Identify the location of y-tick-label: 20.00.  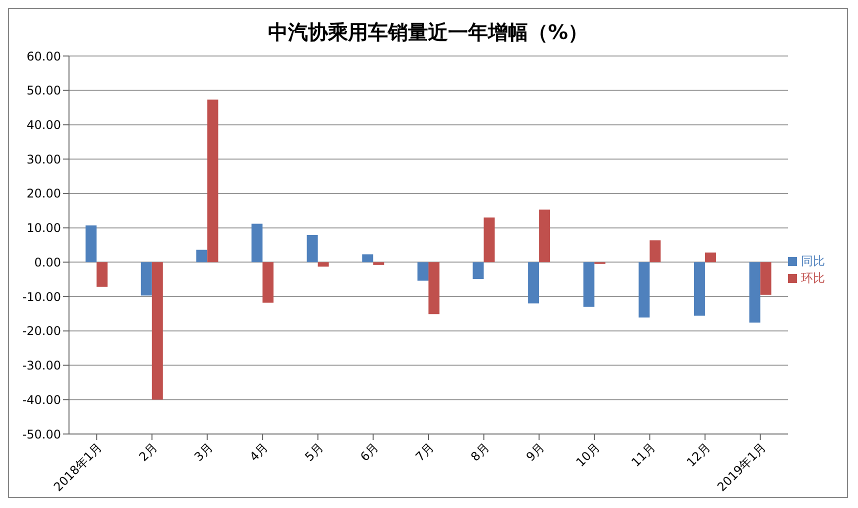
(43, 193).